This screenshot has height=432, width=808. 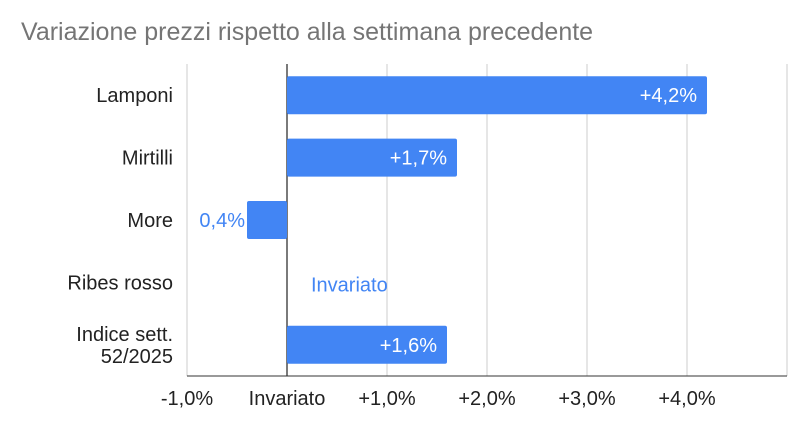 I want to click on data-label-indice-sett-52-2025: +1,6%, so click(x=408, y=346).